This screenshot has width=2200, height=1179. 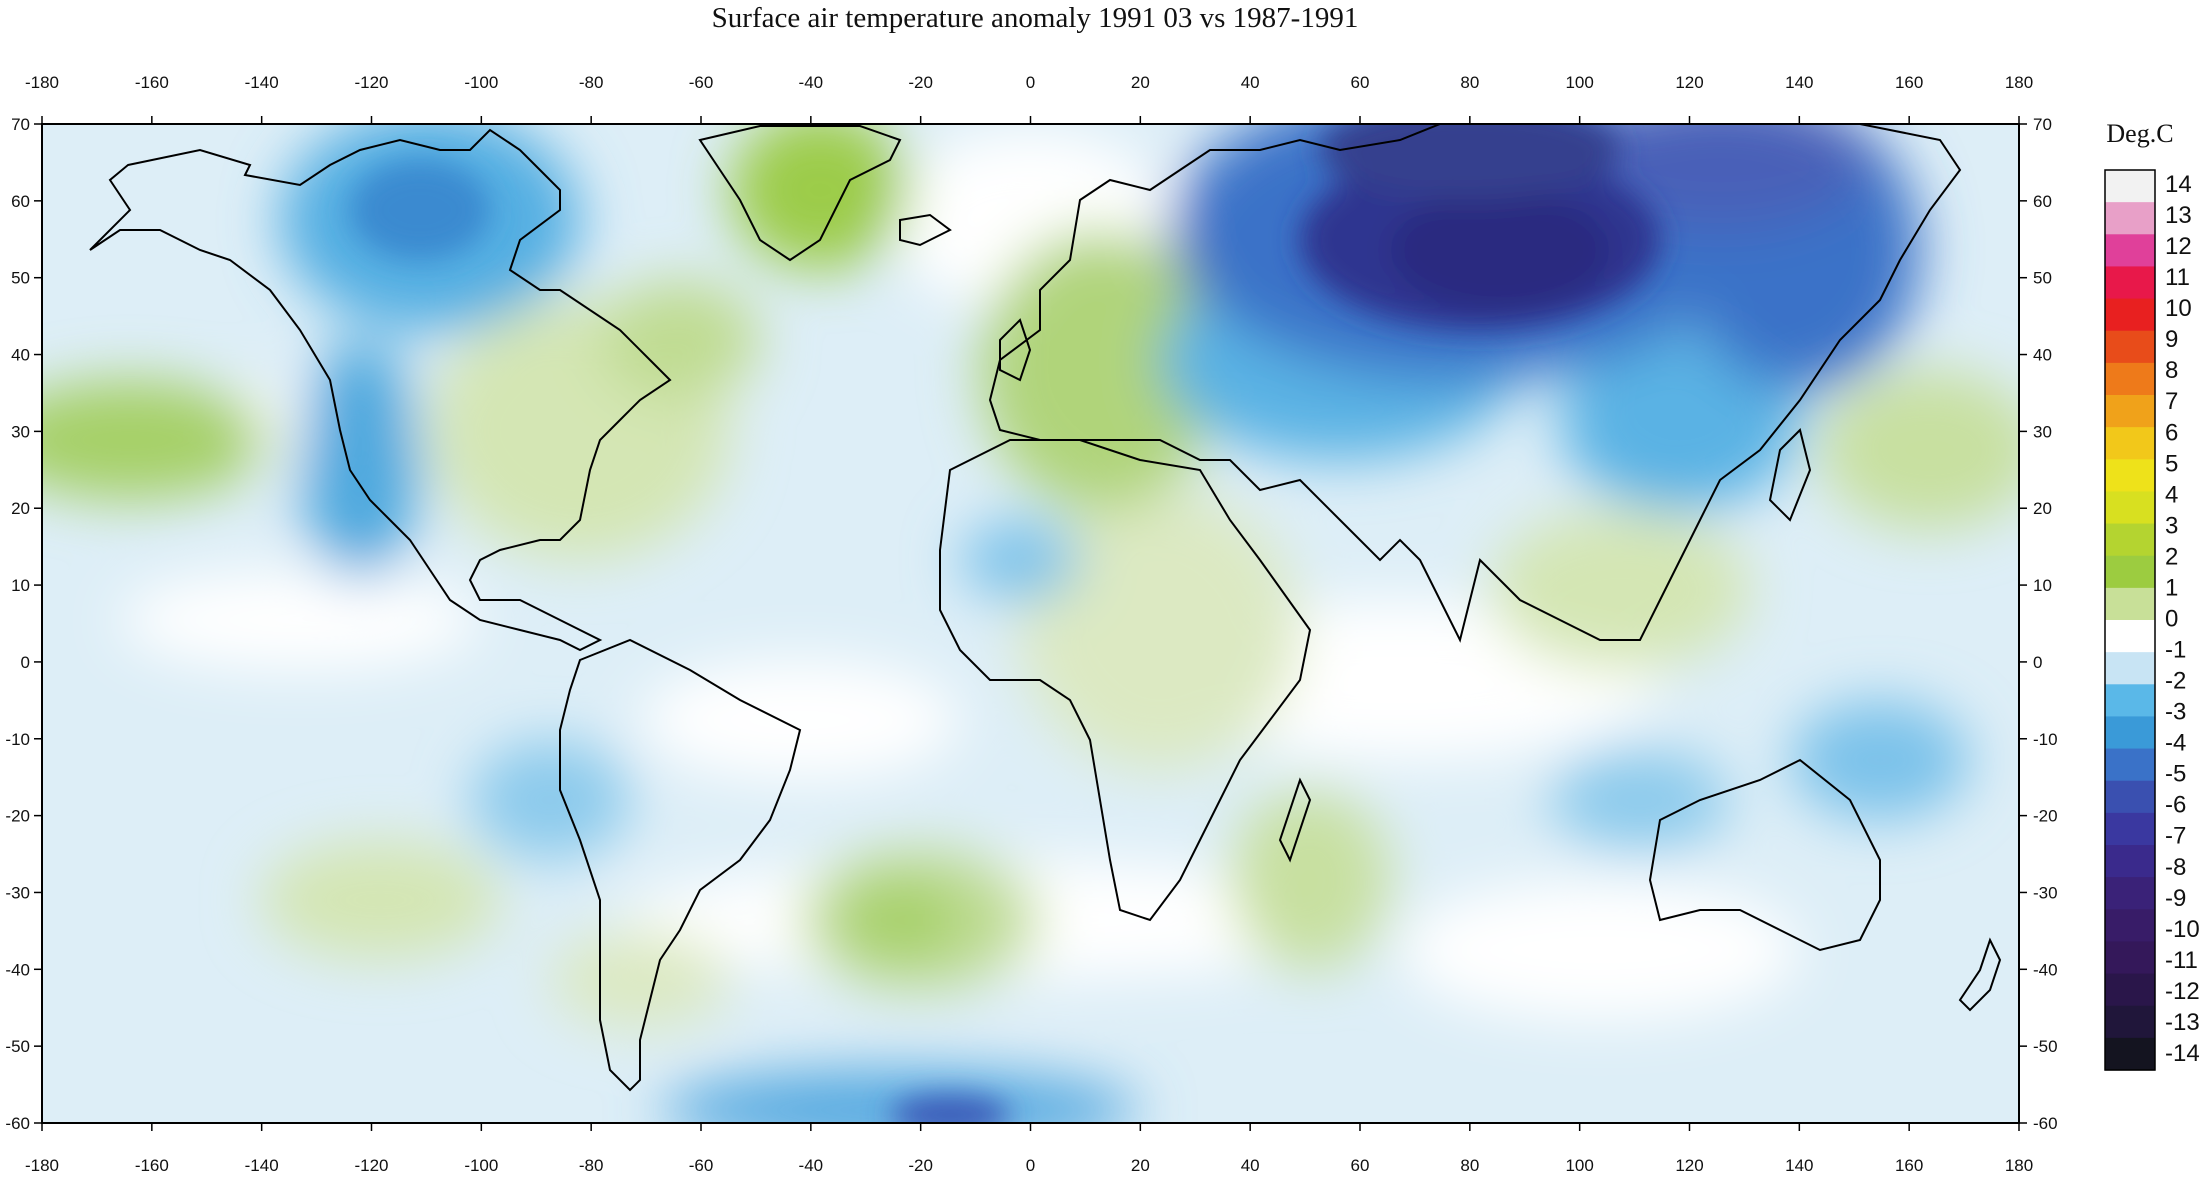 What do you see at coordinates (701, 82) in the screenshot?
I see `lon-tick-label-top: -60` at bounding box center [701, 82].